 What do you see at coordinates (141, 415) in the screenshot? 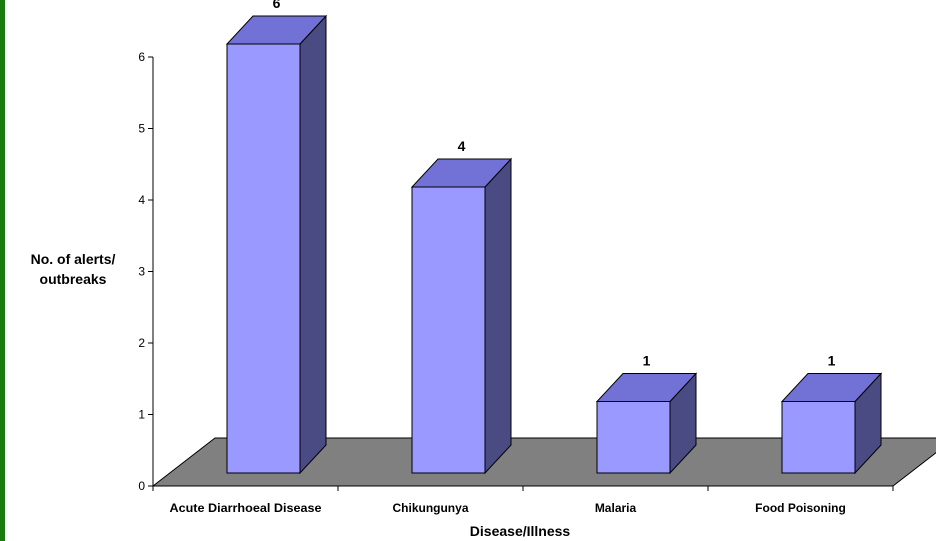
I see `y-tick-label: 1` at bounding box center [141, 415].